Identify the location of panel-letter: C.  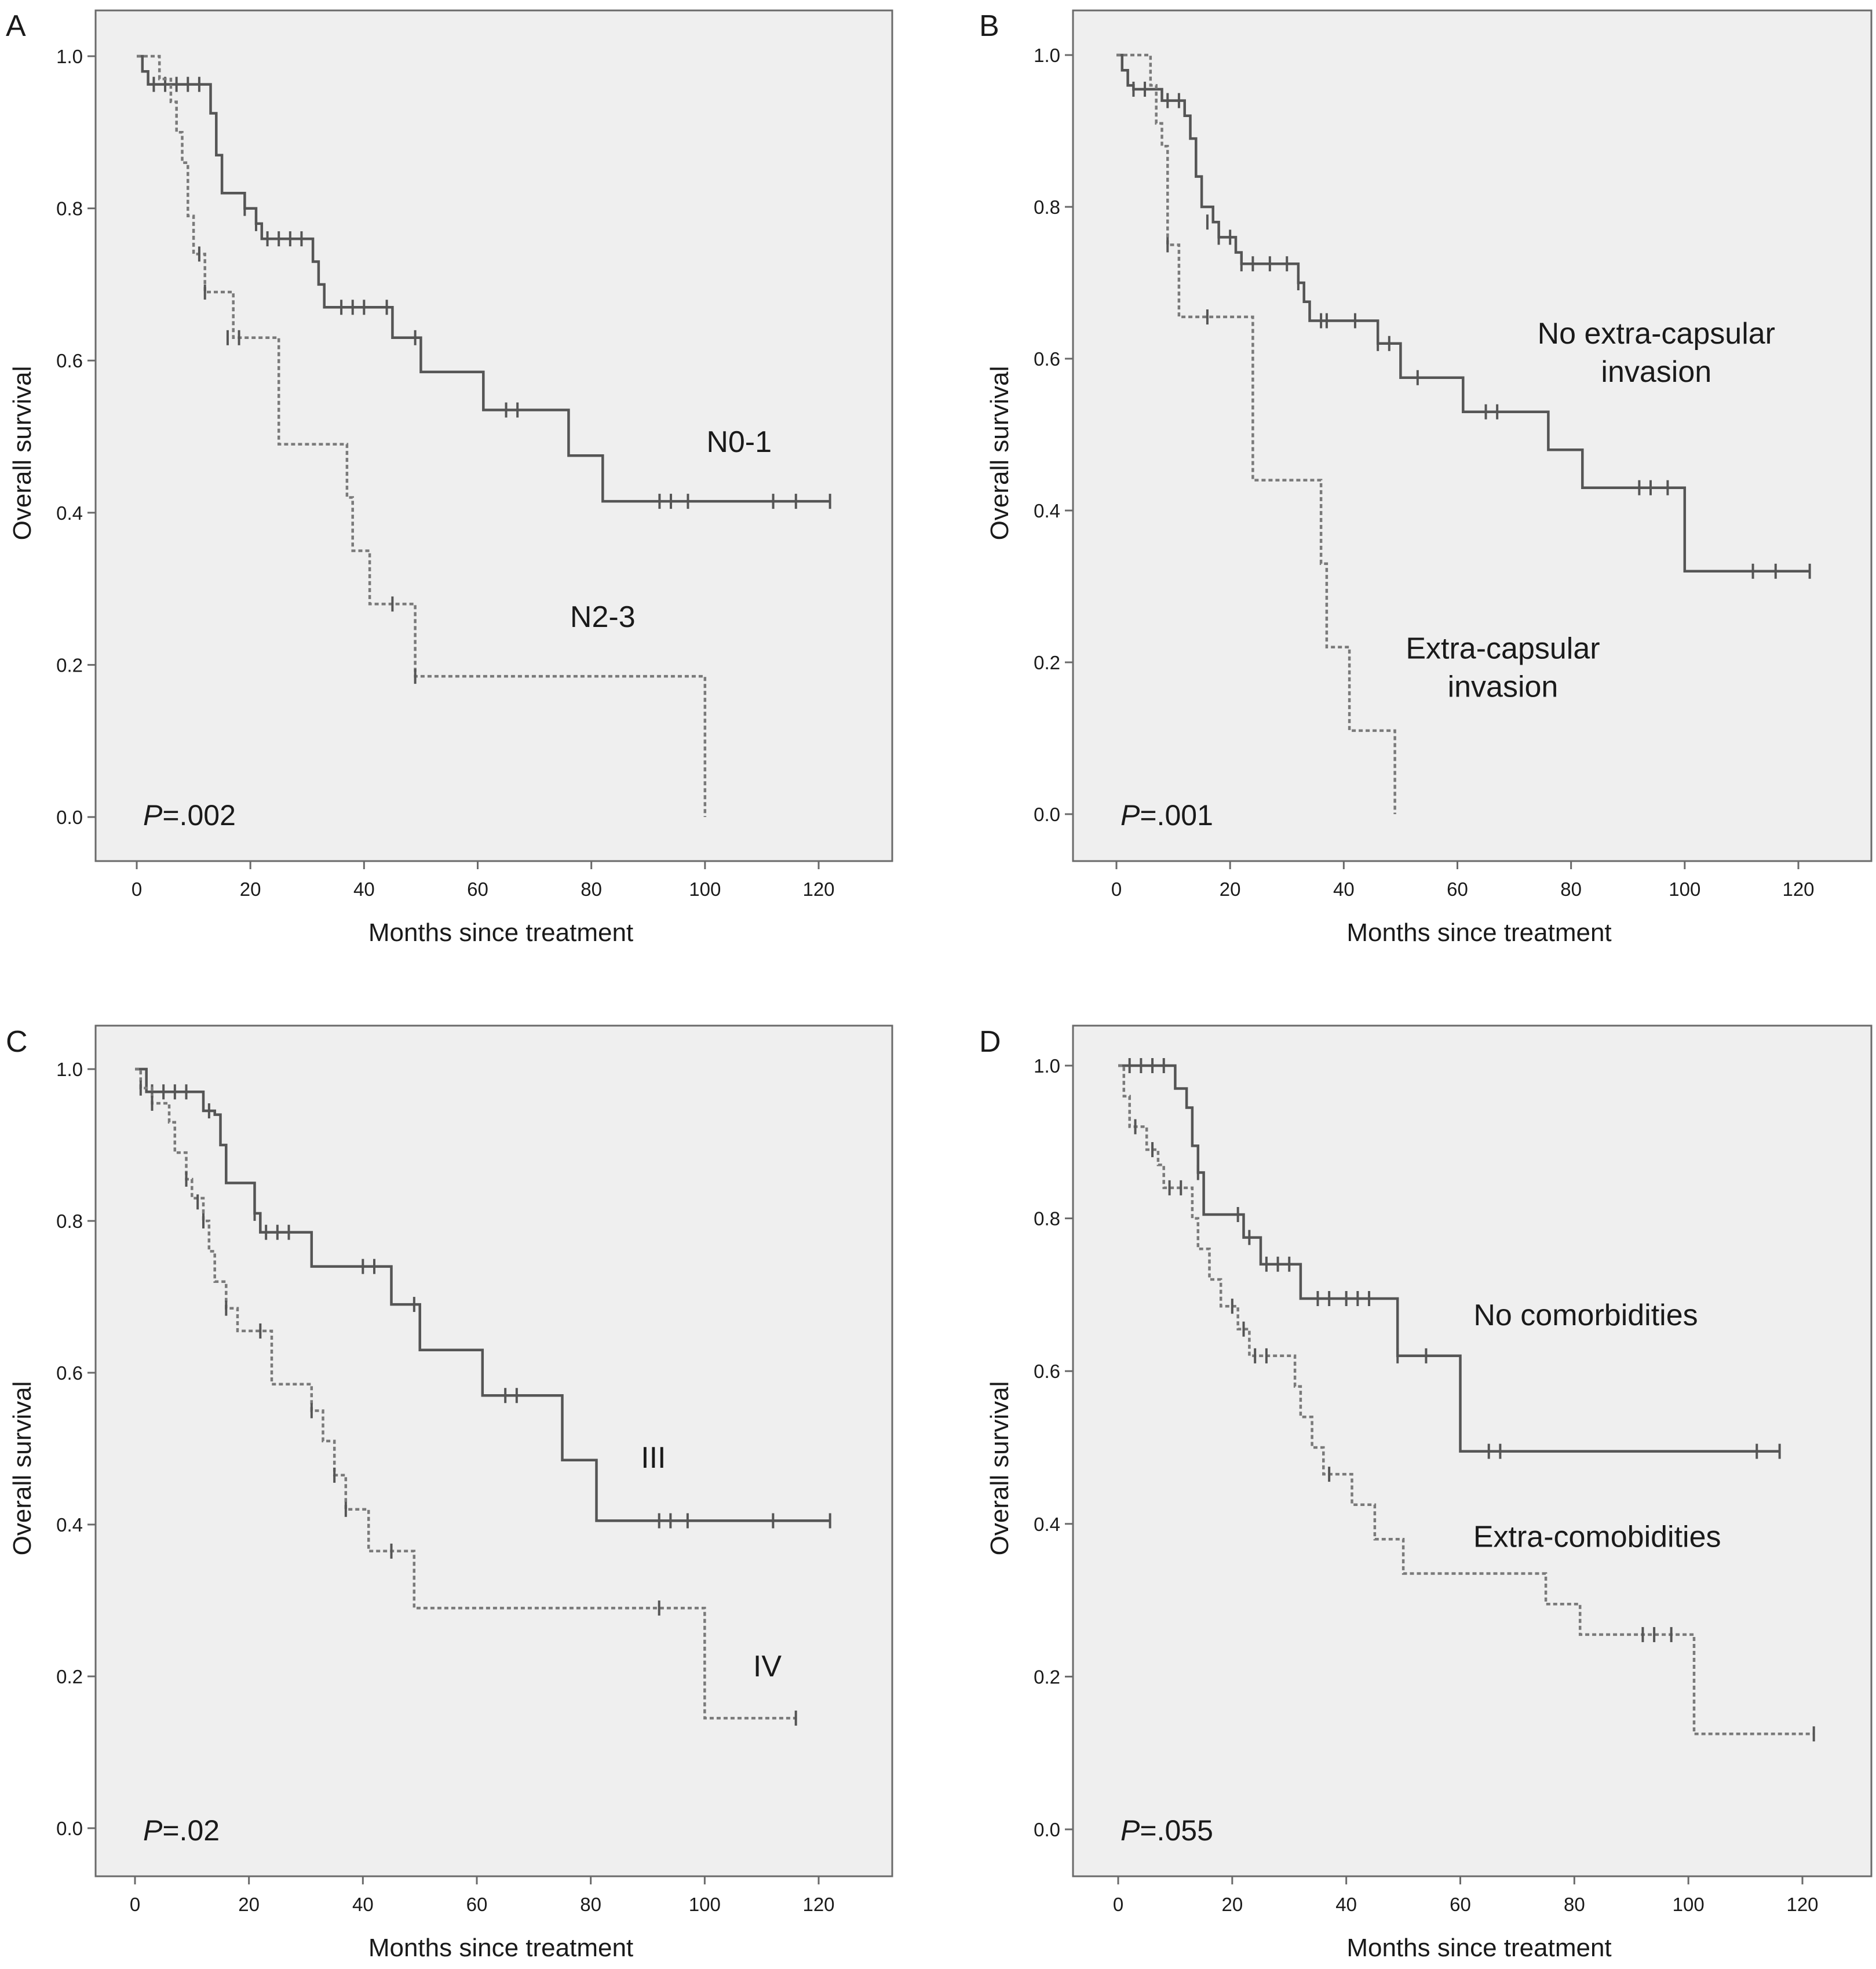
(17, 1042).